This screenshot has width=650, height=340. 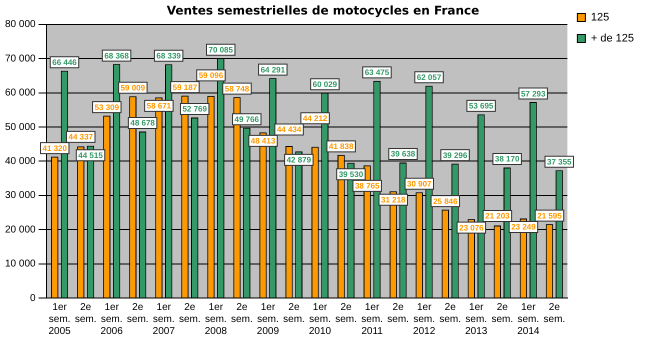 What do you see at coordinates (221, 50) in the screenshot?
I see `data-label: 70 085` at bounding box center [221, 50].